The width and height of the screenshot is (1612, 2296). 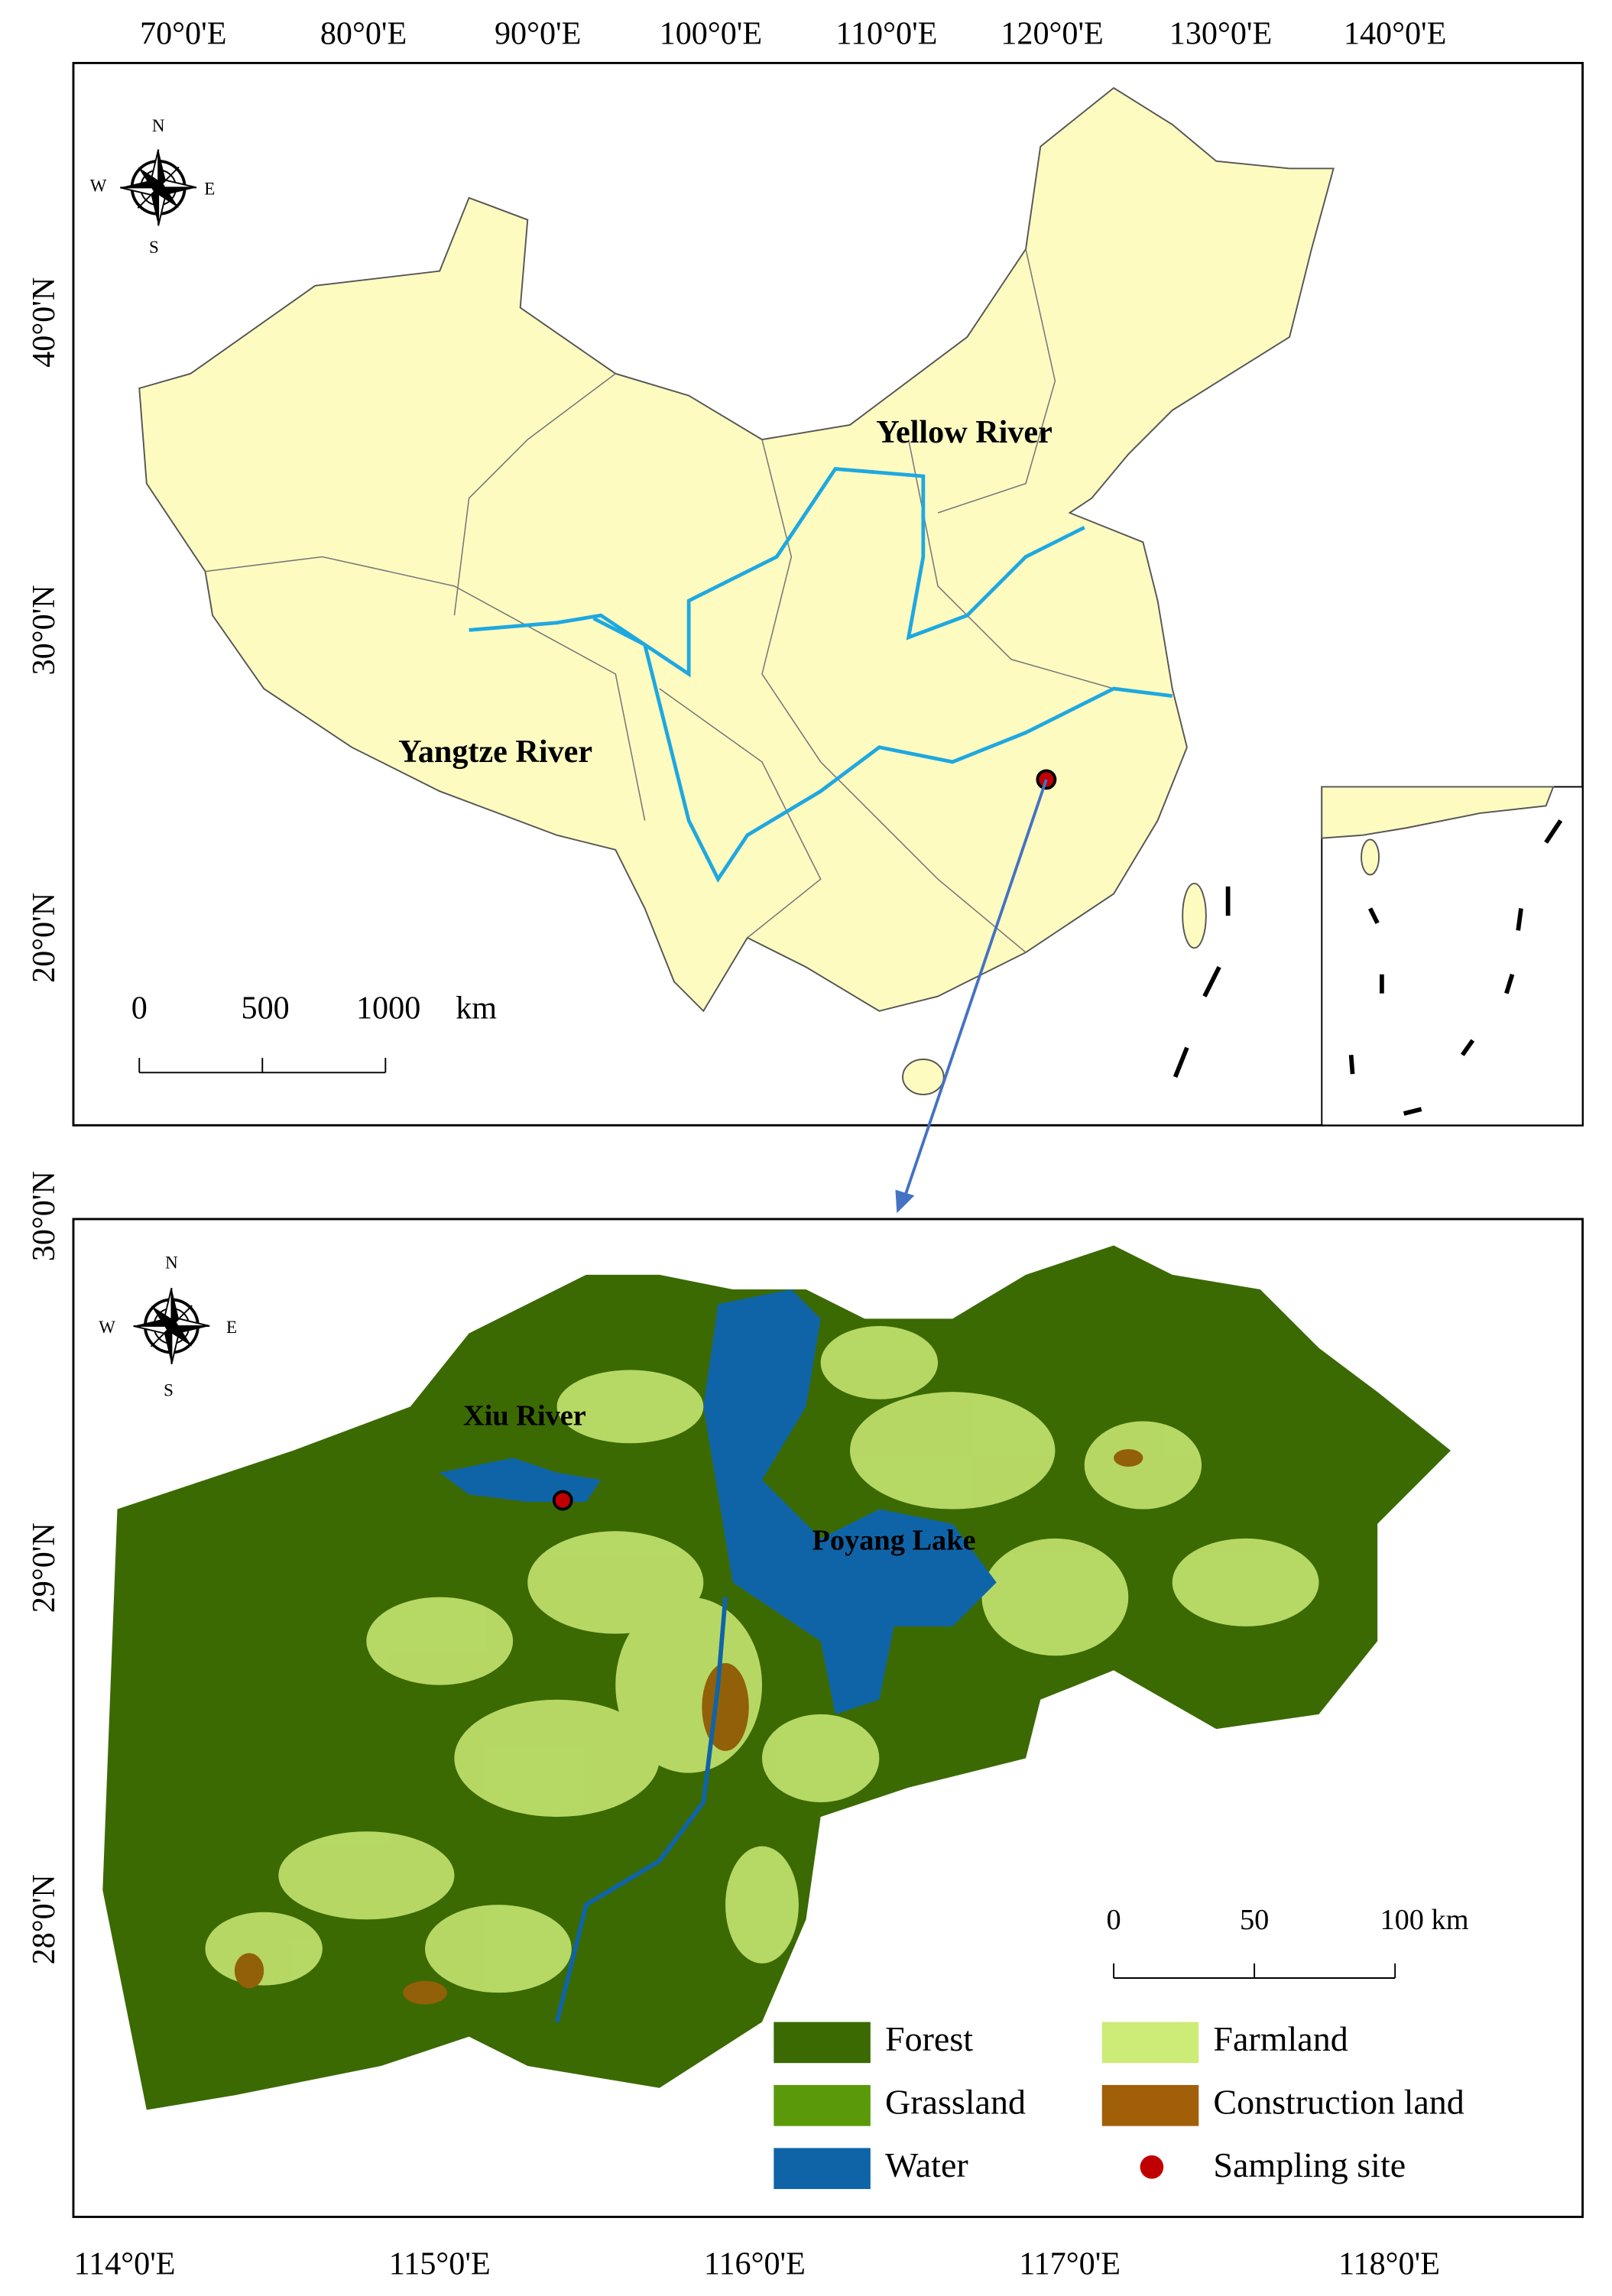 I want to click on rivers, so click(x=821, y=674).